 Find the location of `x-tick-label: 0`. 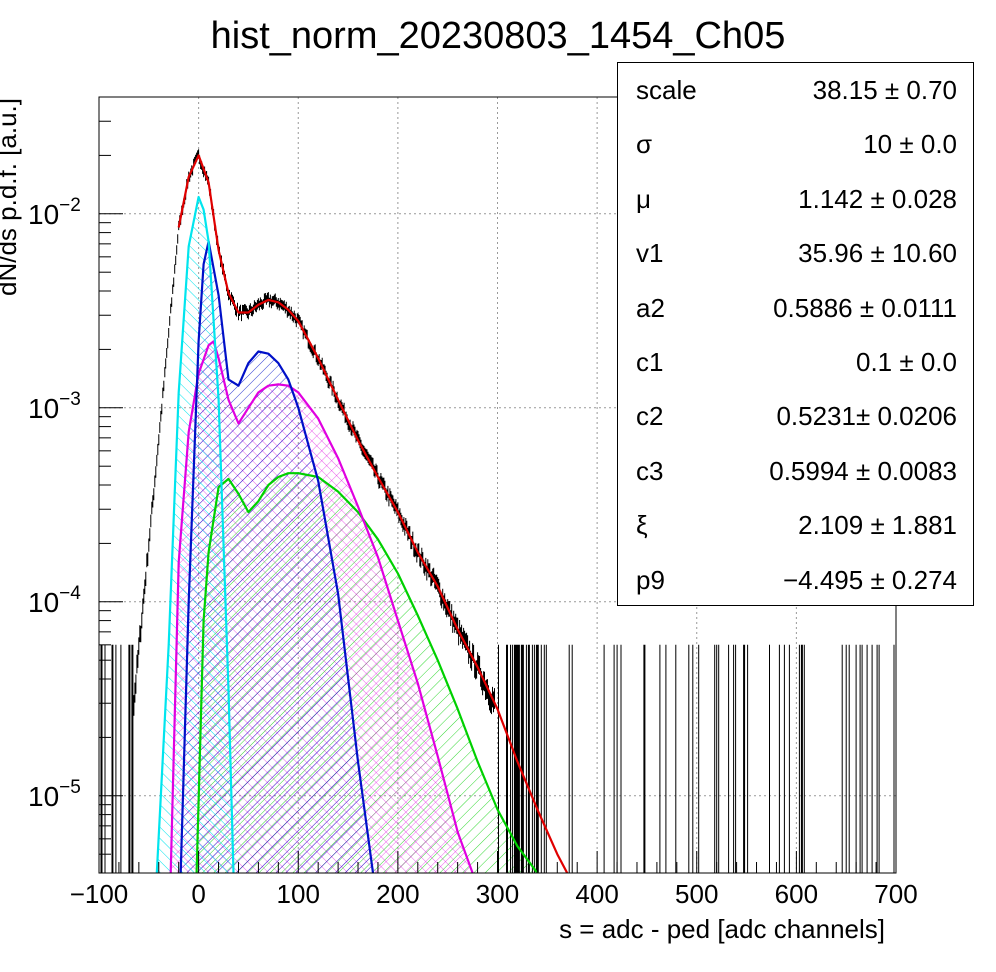

x-tick-label: 0 is located at coordinates (198, 894).